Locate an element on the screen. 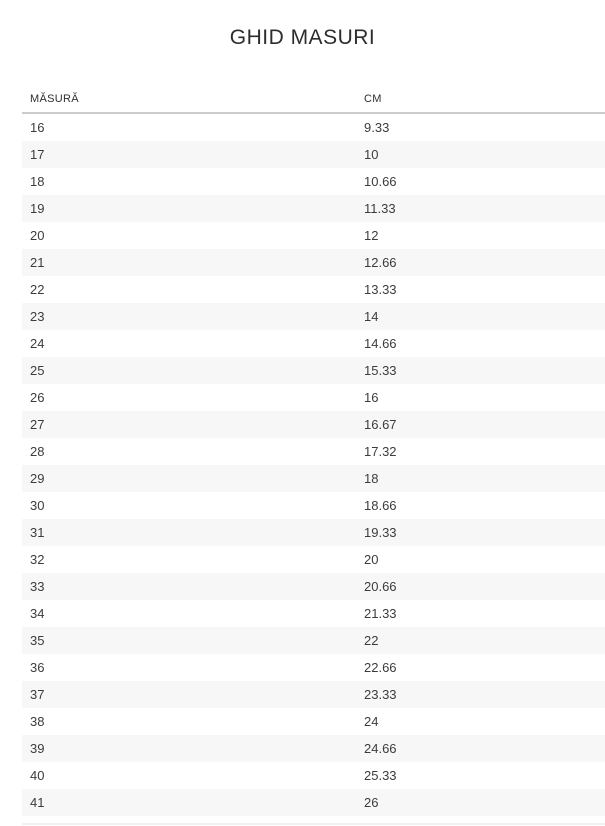  table-row: 20 12 is located at coordinates (313, 235).